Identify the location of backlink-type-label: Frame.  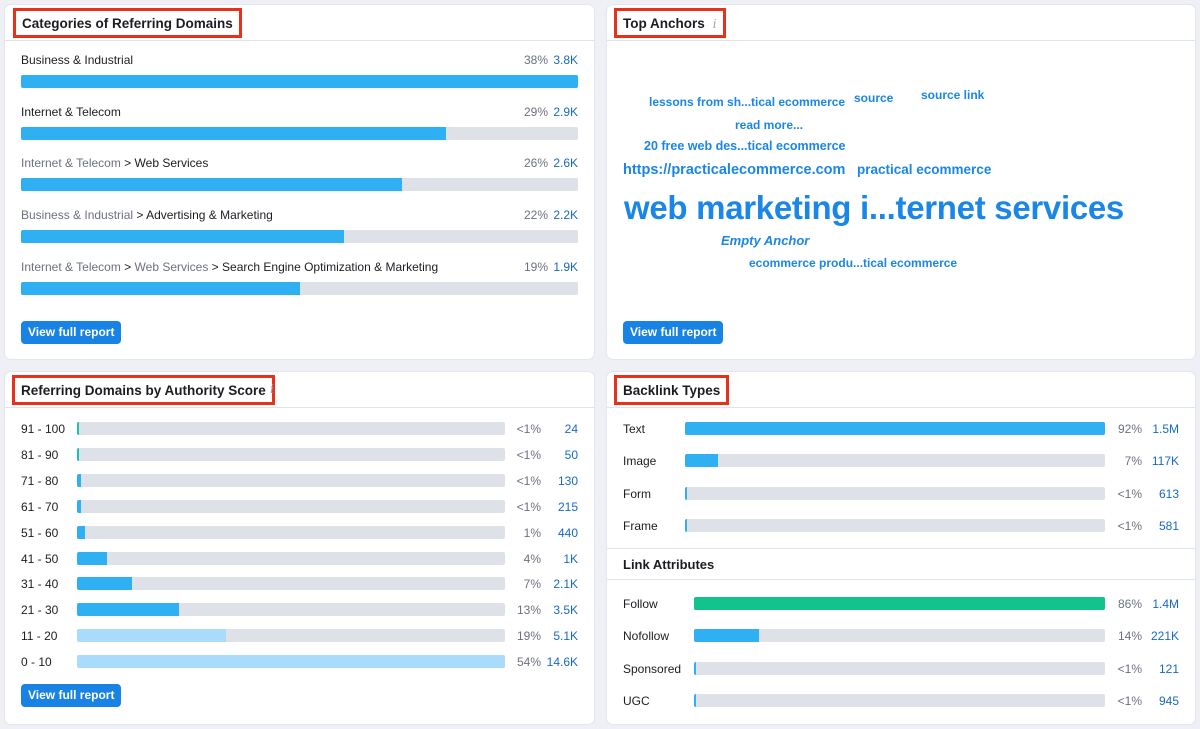
(640, 525).